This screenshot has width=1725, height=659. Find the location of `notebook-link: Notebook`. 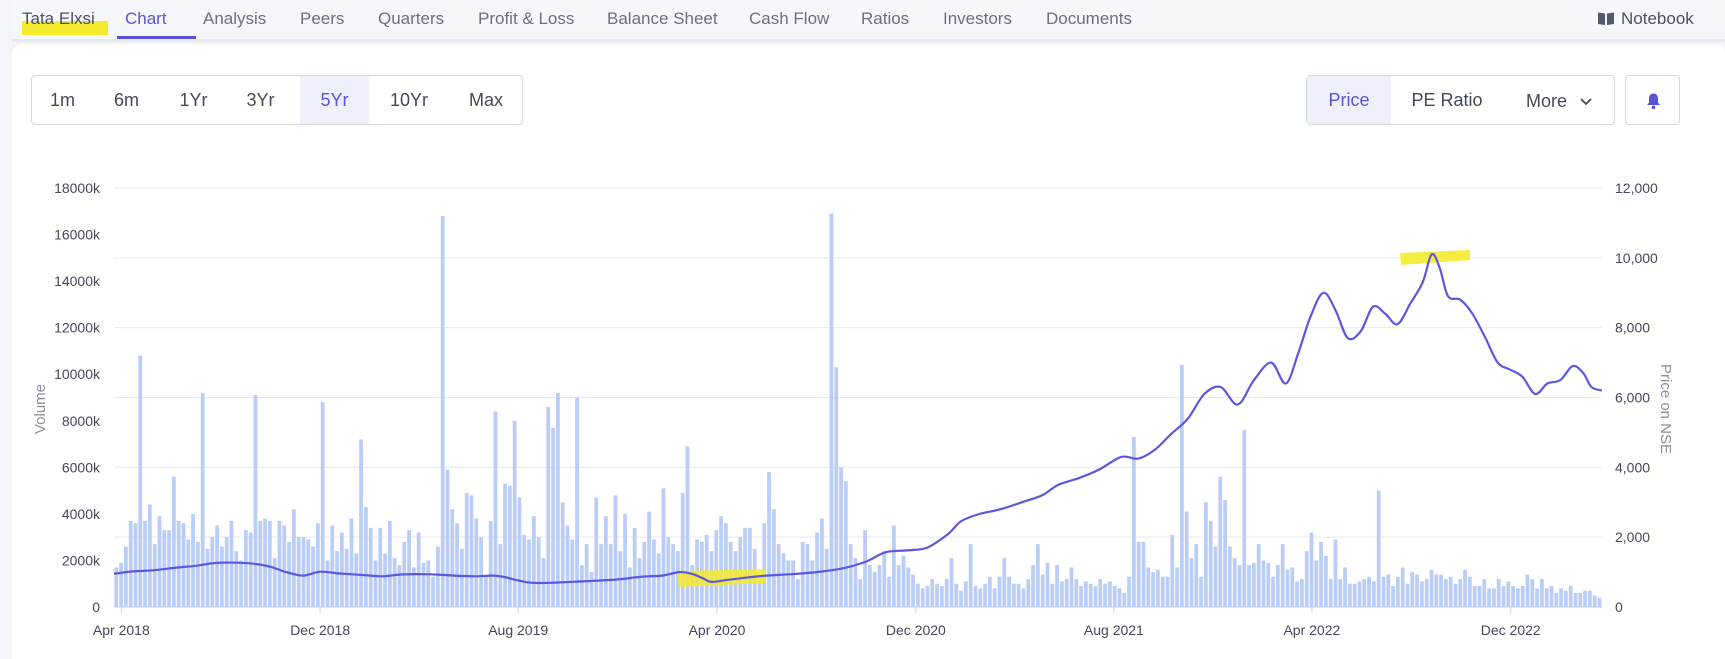

notebook-link: Notebook is located at coordinates (1645, 20).